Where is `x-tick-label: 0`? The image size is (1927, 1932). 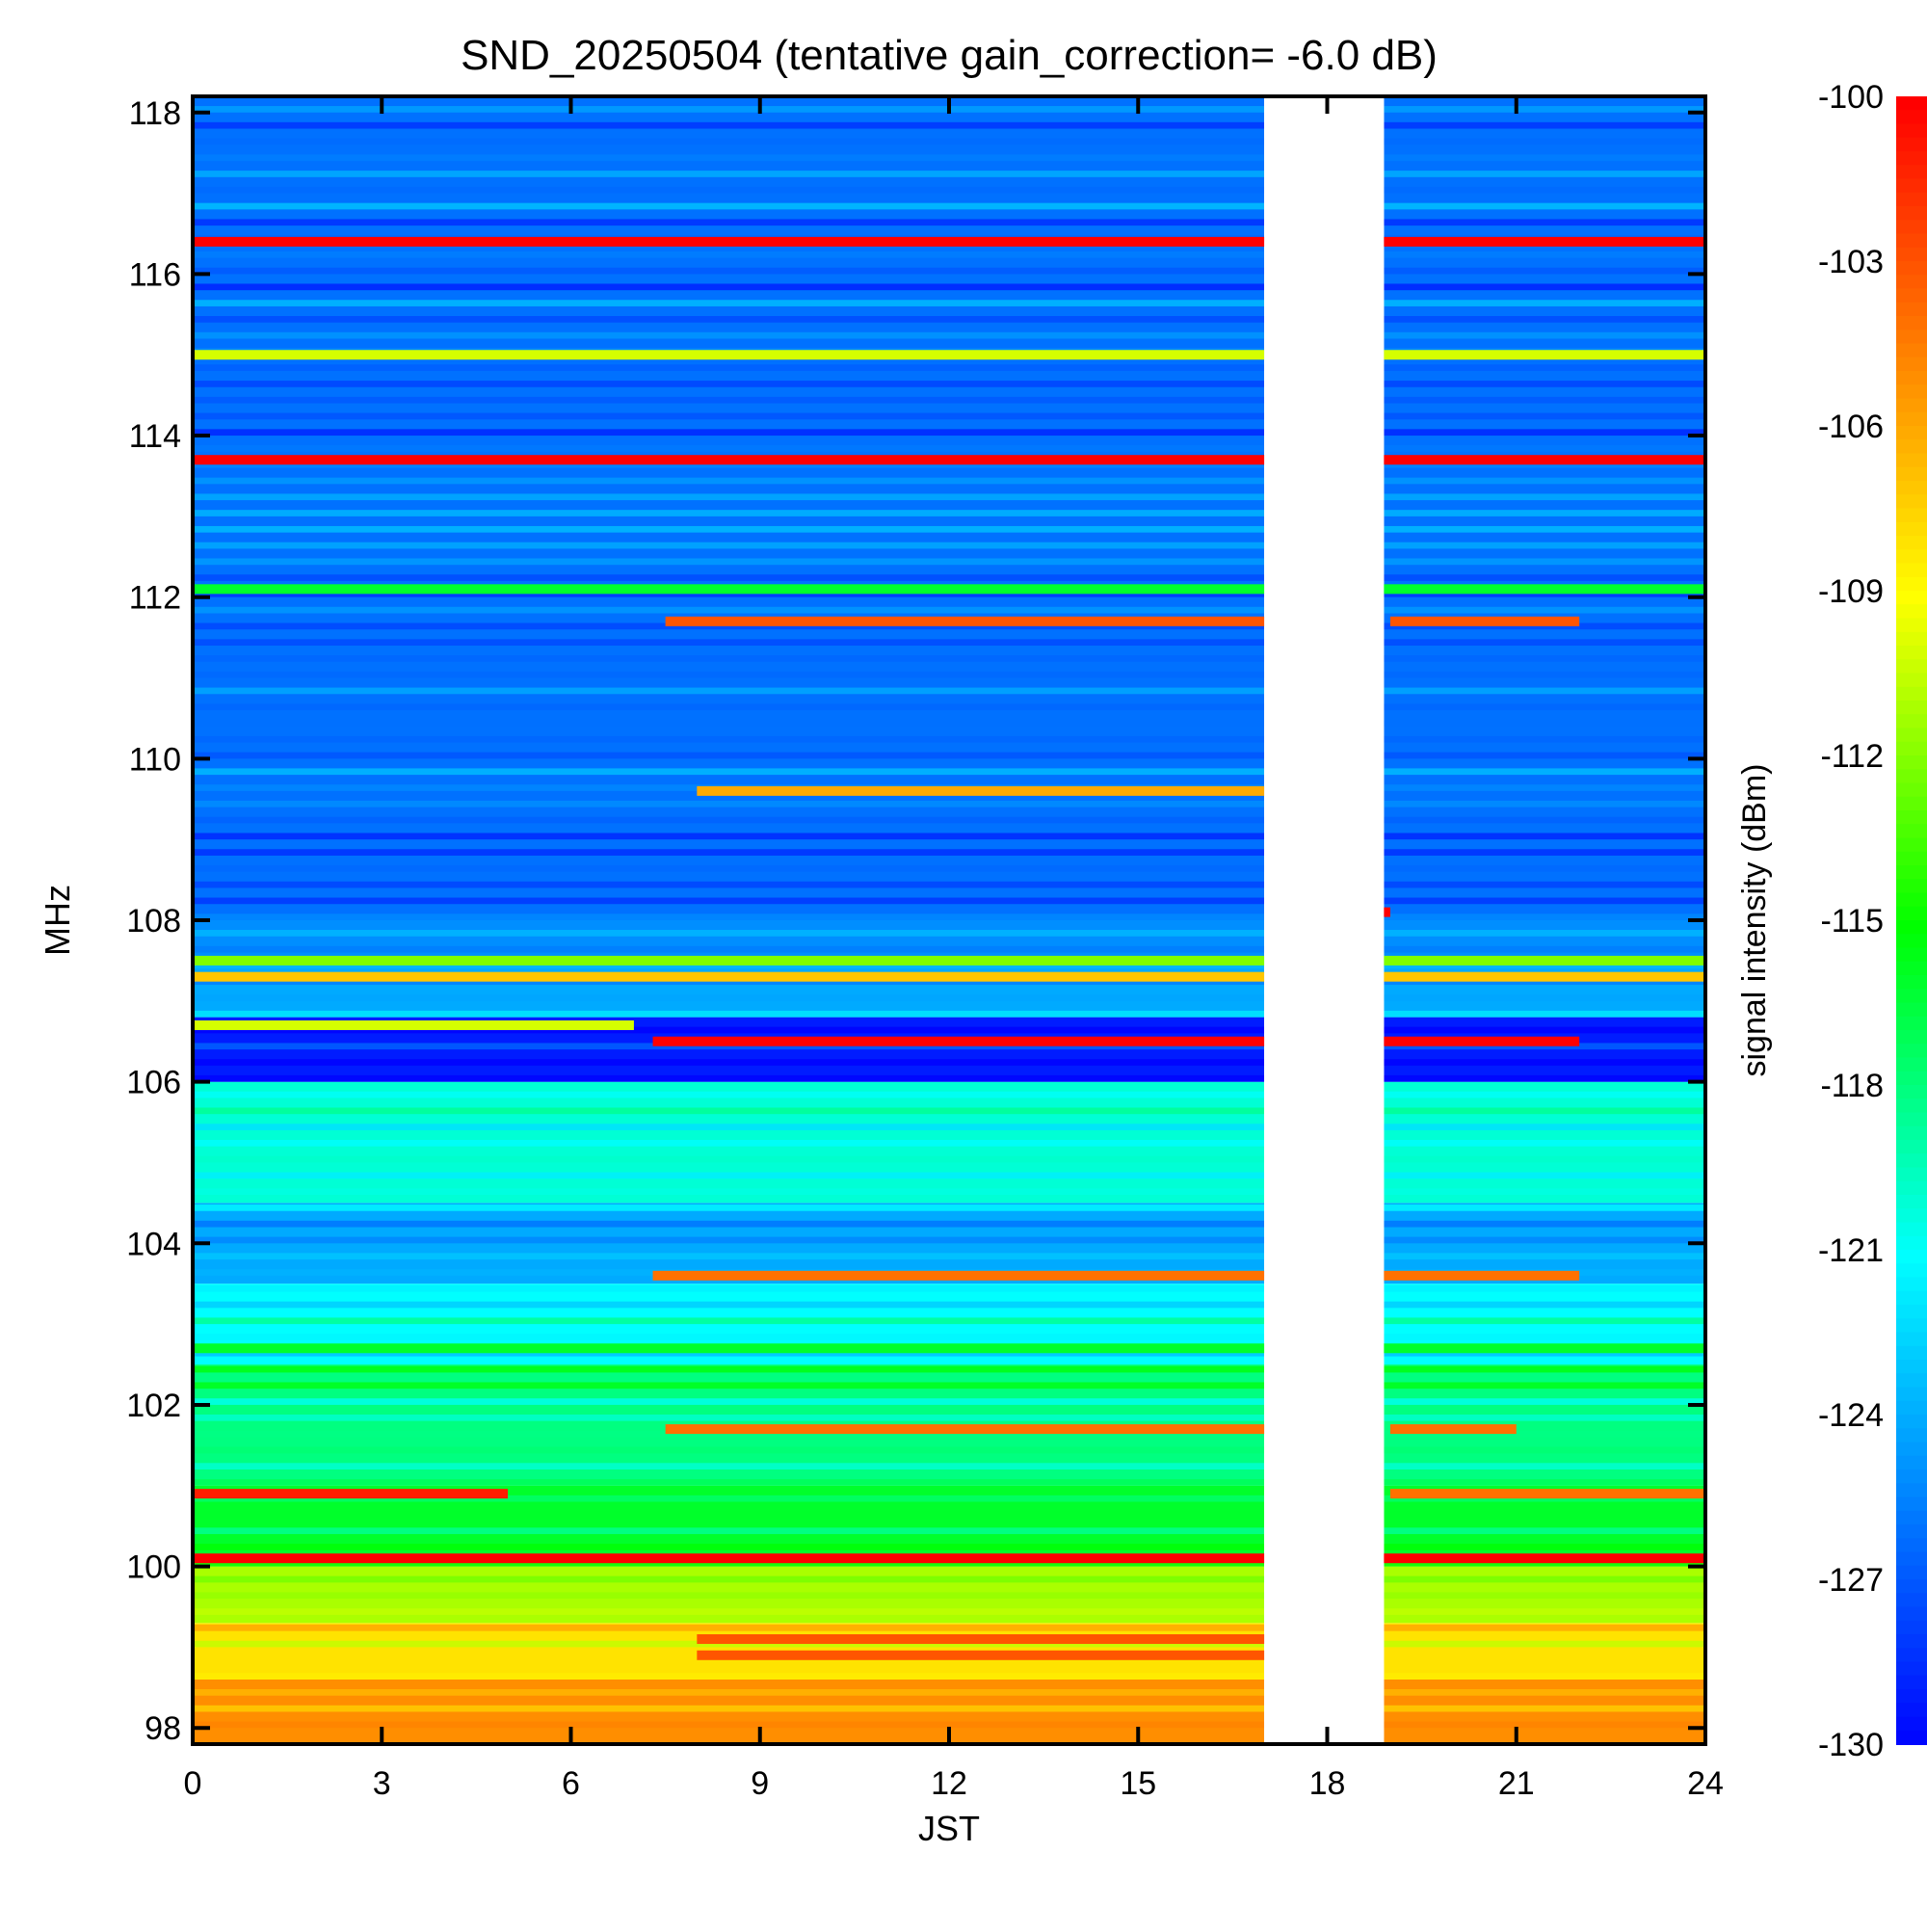
x-tick-label: 0 is located at coordinates (193, 1783).